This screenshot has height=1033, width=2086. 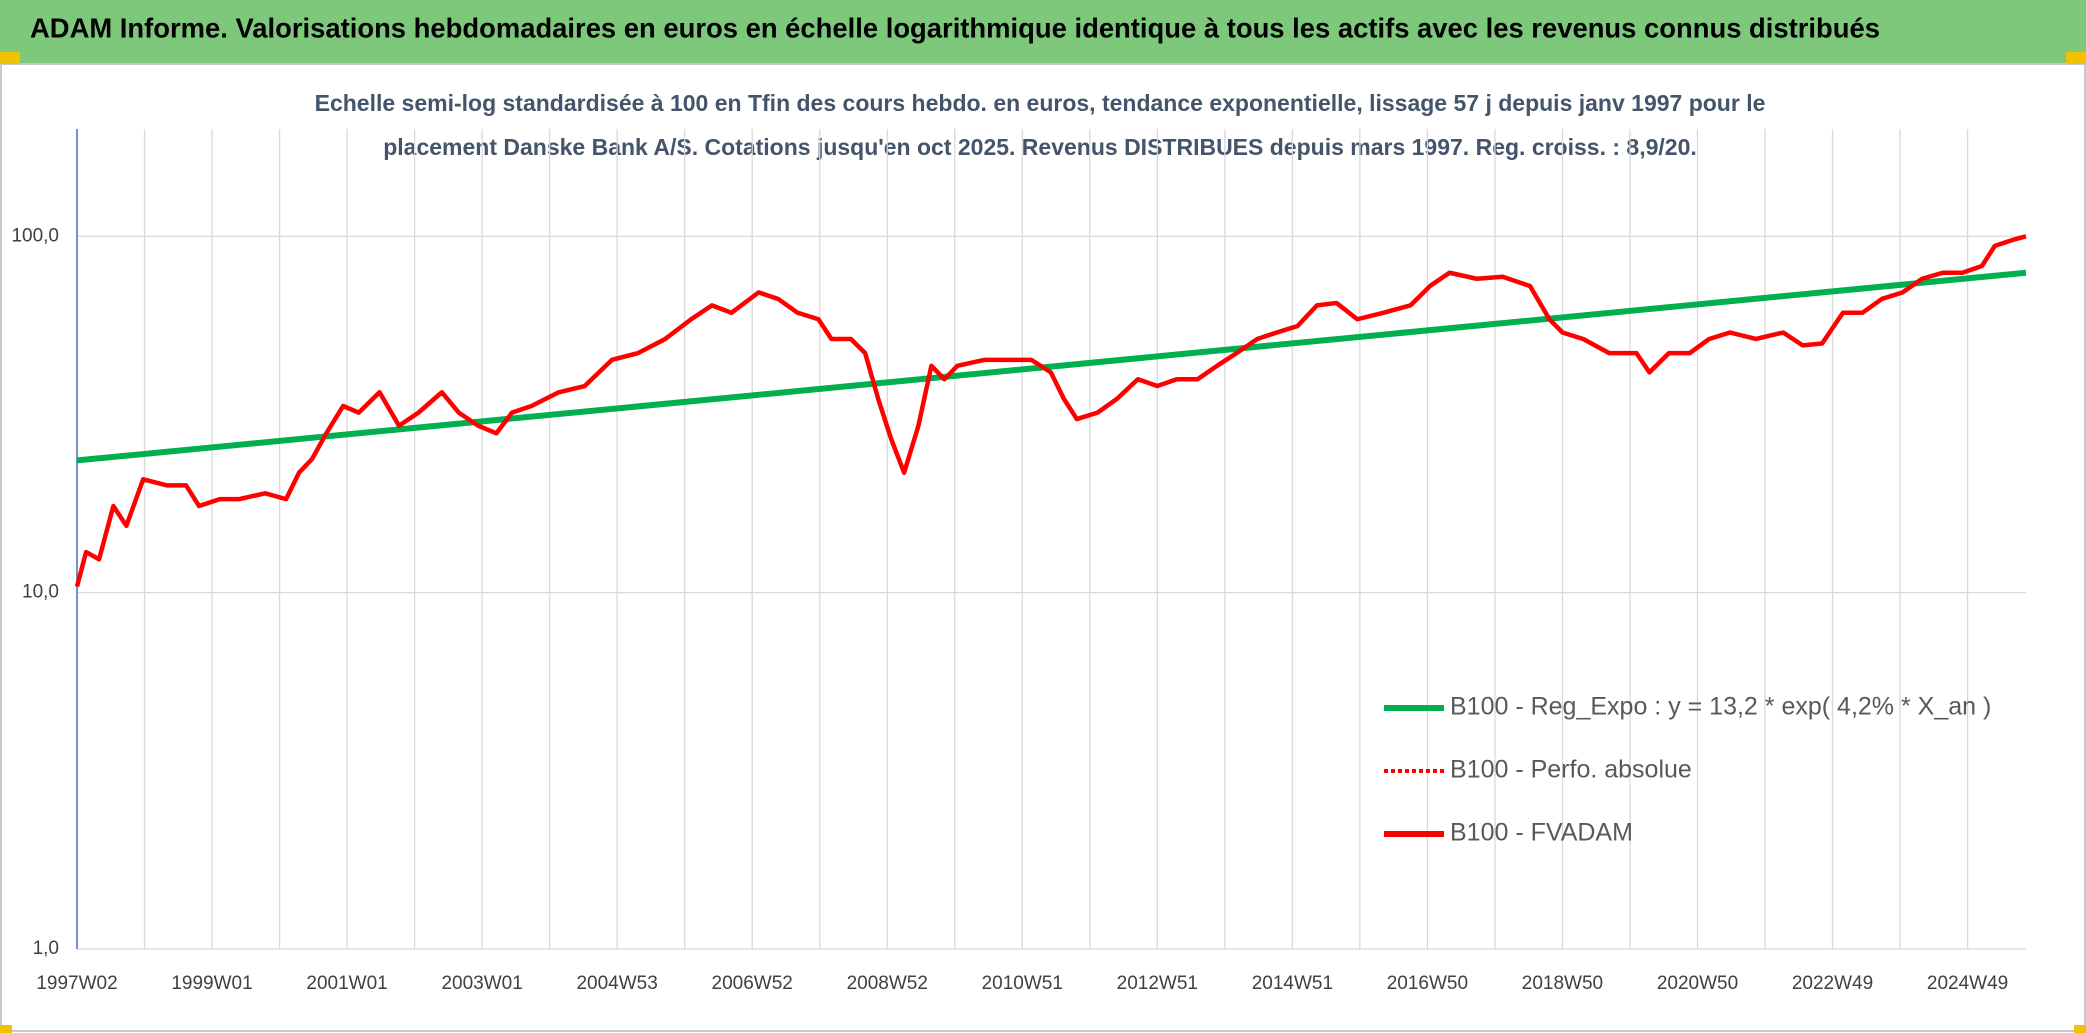 I want to click on x-tick-label: 2012W51, so click(x=1157, y=983).